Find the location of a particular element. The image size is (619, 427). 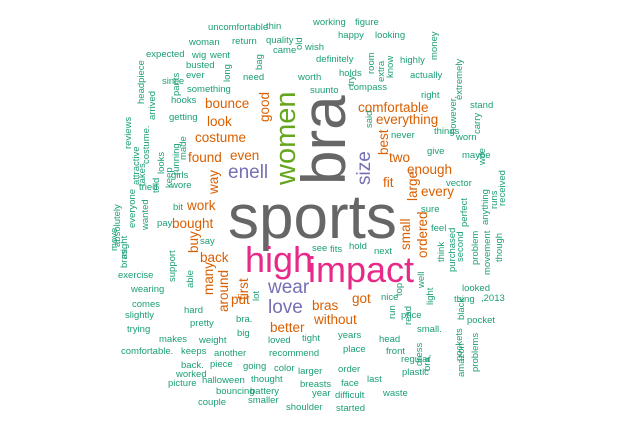

cloud-word-anything: anything is located at coordinates (485, 207).